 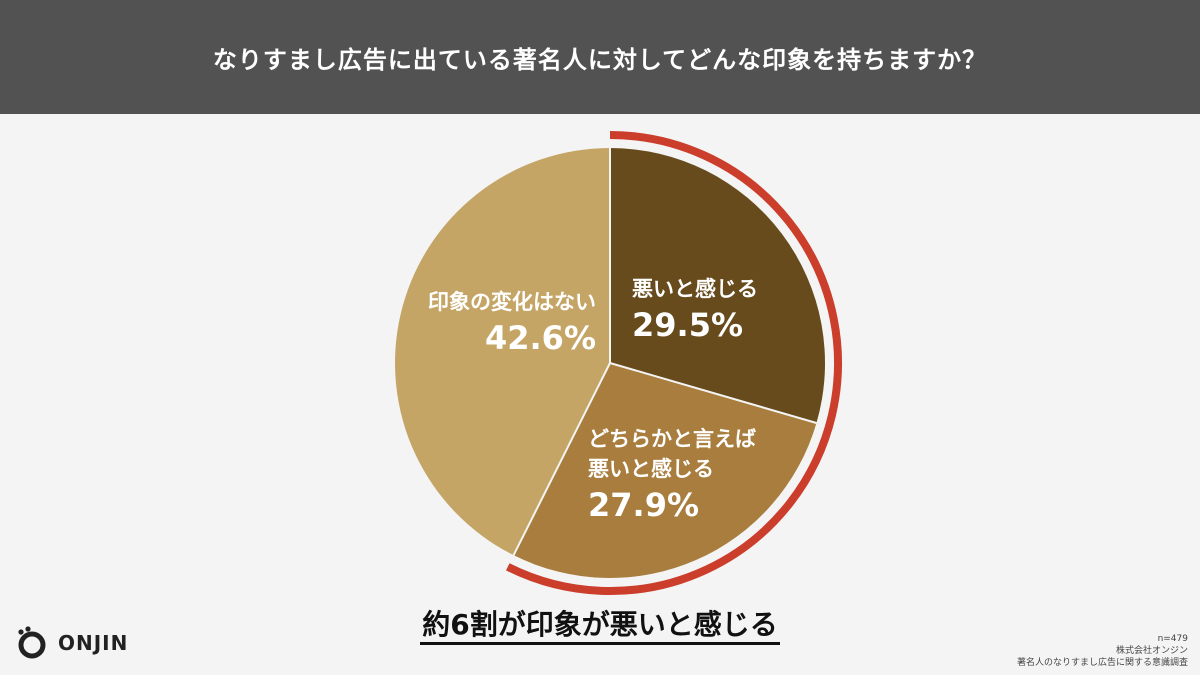 I want to click on onjin-logo-text: ONJIN, so click(x=93, y=643).